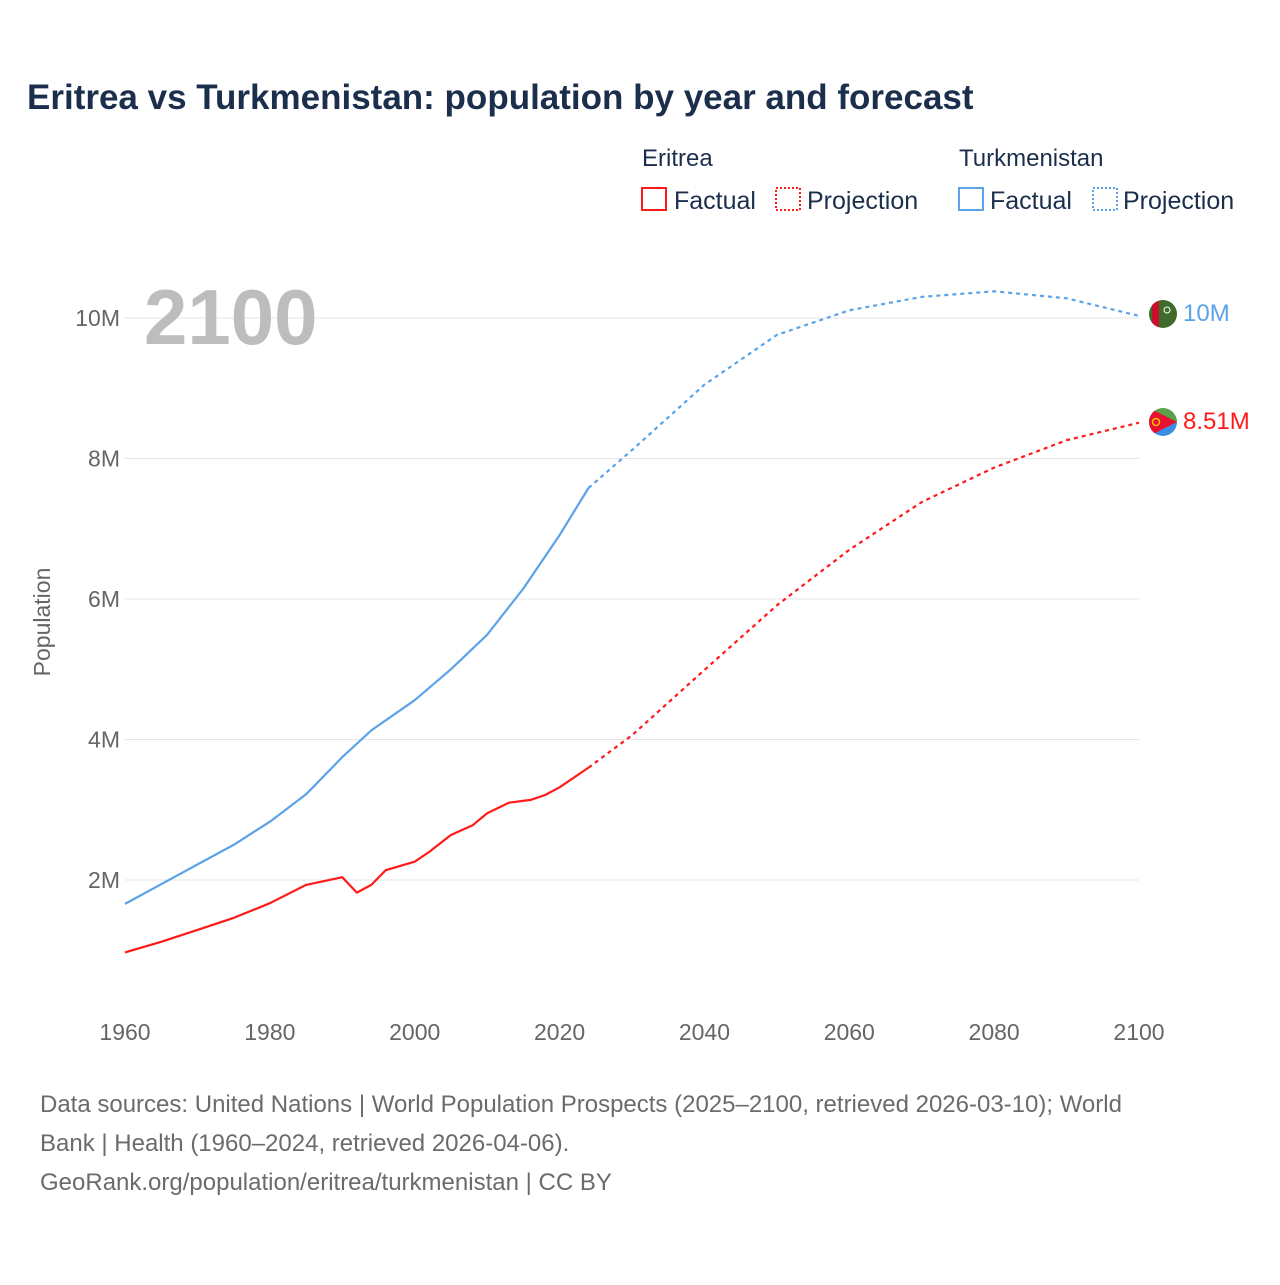 This screenshot has width=1280, height=1285. What do you see at coordinates (1138, 1032) in the screenshot?
I see `x-tick-label: 2100` at bounding box center [1138, 1032].